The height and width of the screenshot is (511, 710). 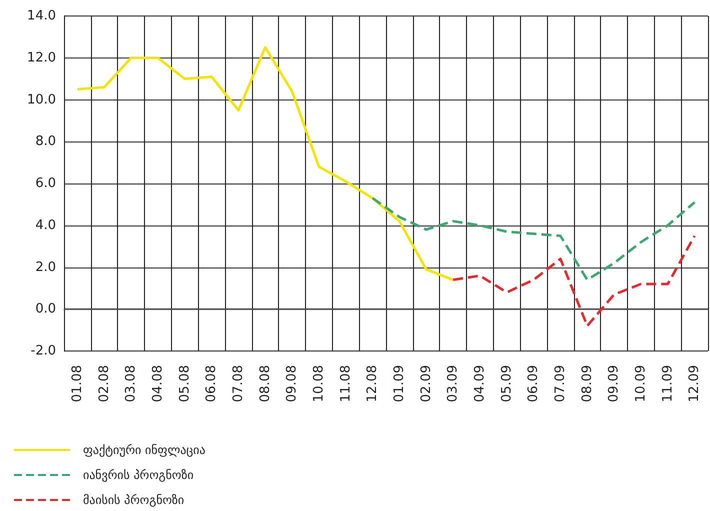 I want to click on y-tick-label: 0.0, so click(x=45, y=309).